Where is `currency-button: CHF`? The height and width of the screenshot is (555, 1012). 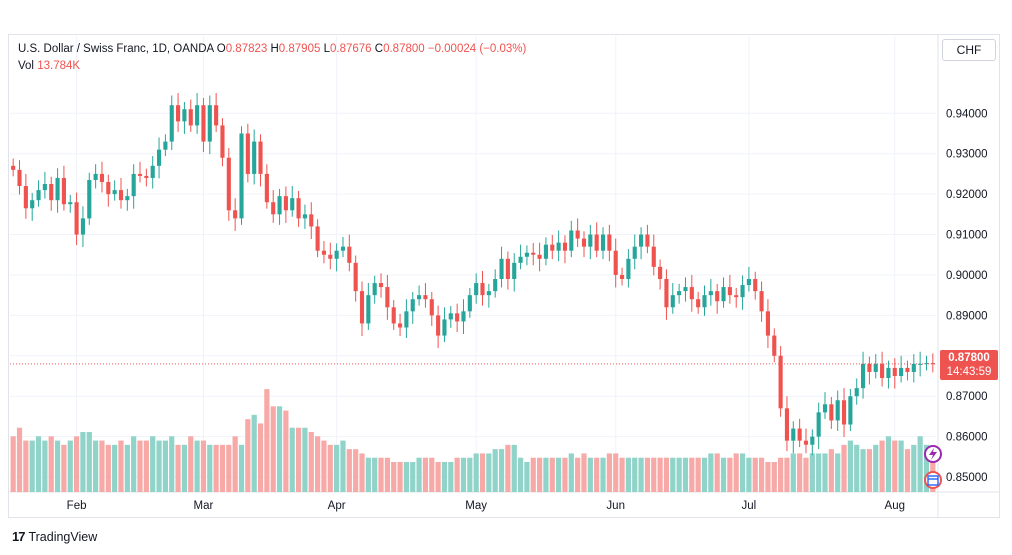
currency-button: CHF is located at coordinates (969, 50).